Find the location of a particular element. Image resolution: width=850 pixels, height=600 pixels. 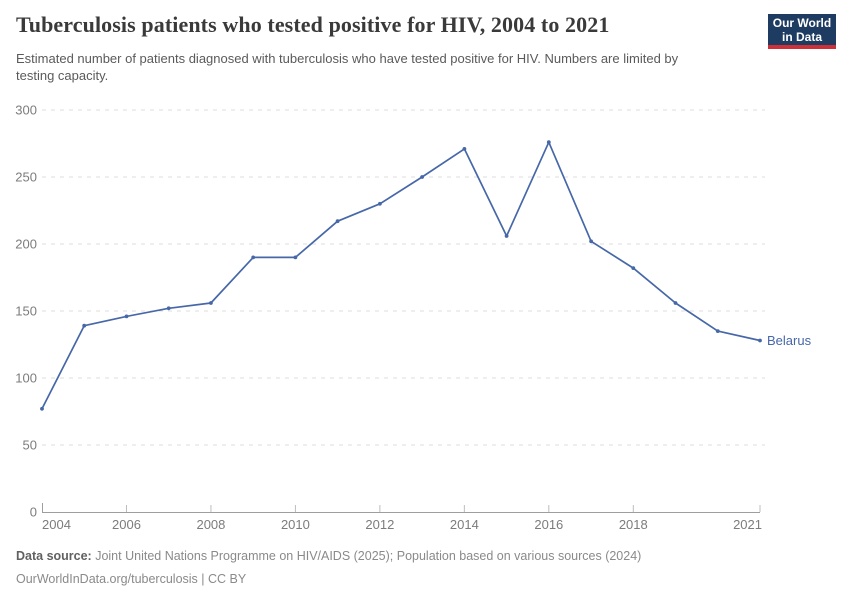

y-tick-label: 50 is located at coordinates (30, 445).